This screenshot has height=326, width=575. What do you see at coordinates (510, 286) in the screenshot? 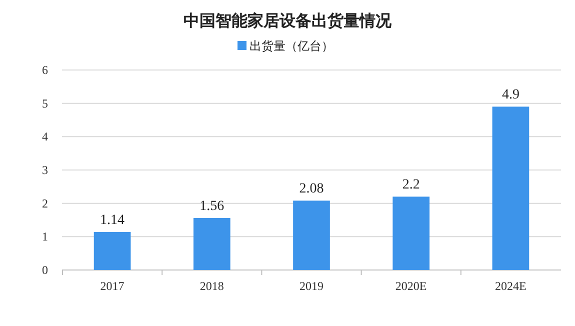
I see `x-tick-label: 2024E` at bounding box center [510, 286].